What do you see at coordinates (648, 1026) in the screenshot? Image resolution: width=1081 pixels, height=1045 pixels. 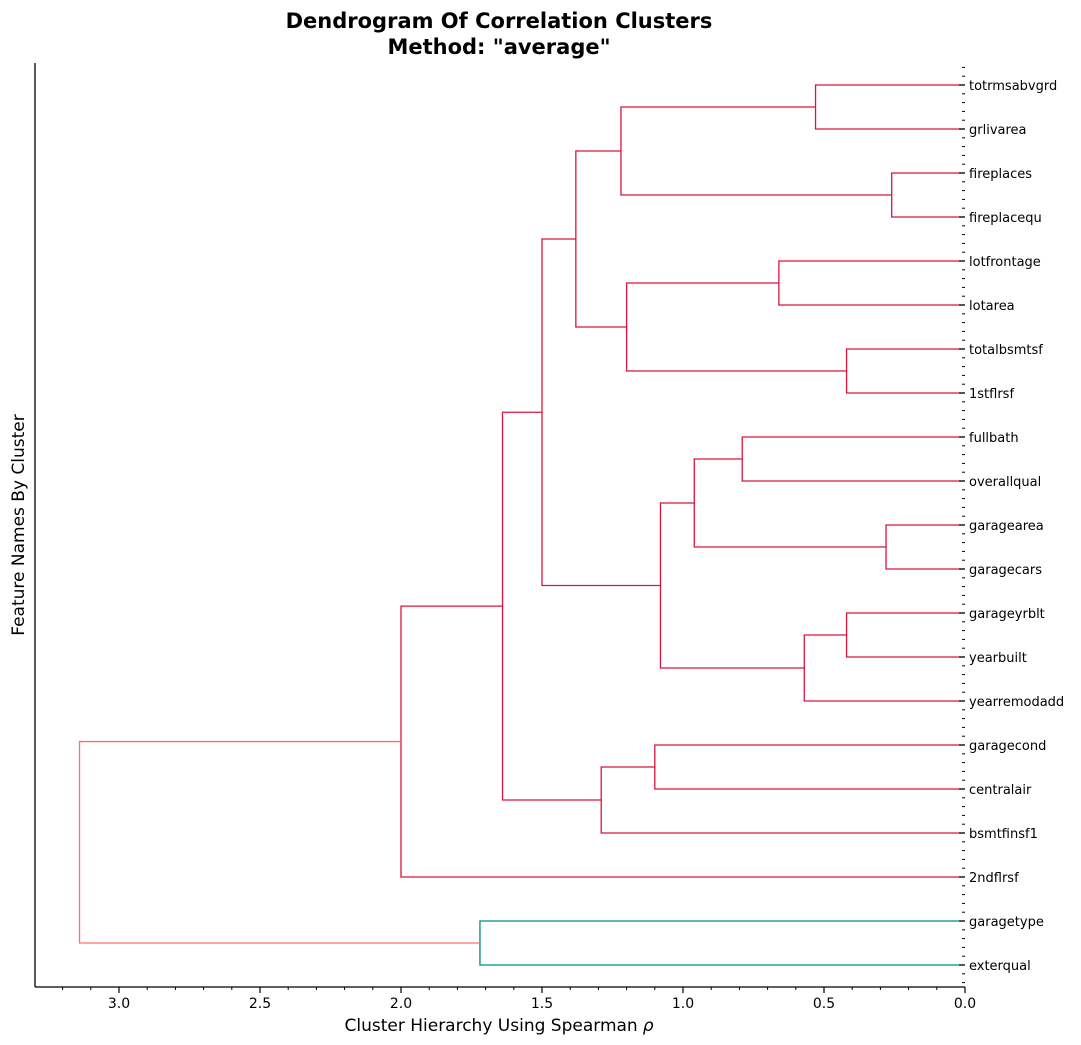 I see `x-axis-label-symbol: ρ` at bounding box center [648, 1026].